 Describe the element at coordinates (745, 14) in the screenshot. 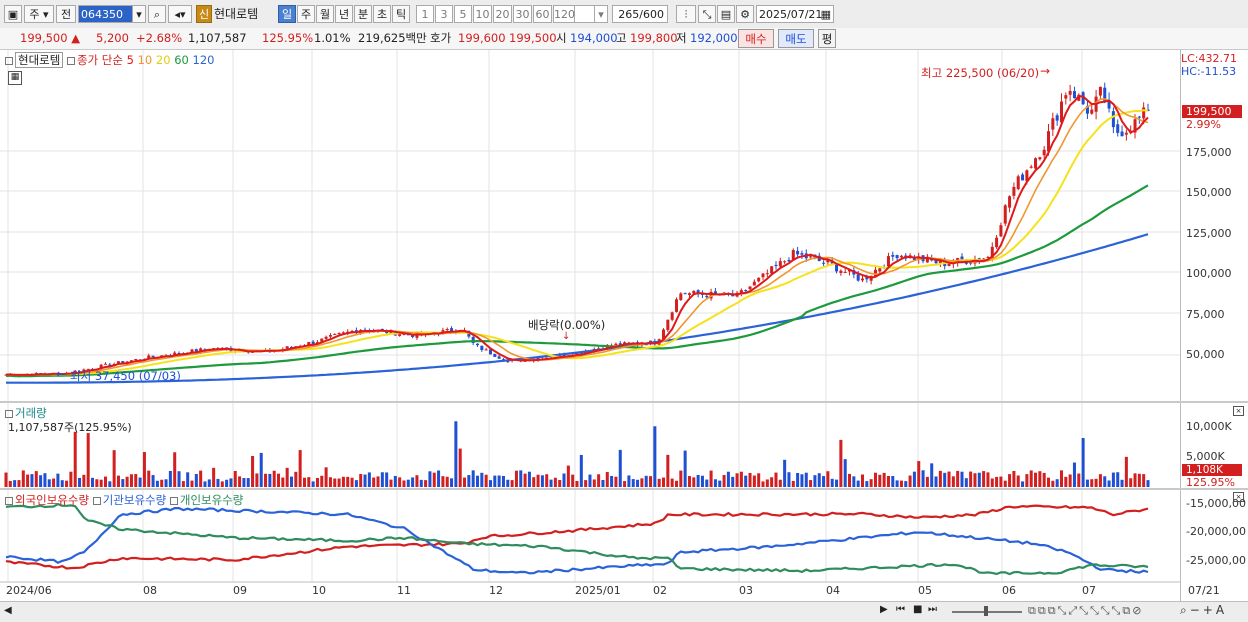

I see `gear-icon: ⚙` at that location.